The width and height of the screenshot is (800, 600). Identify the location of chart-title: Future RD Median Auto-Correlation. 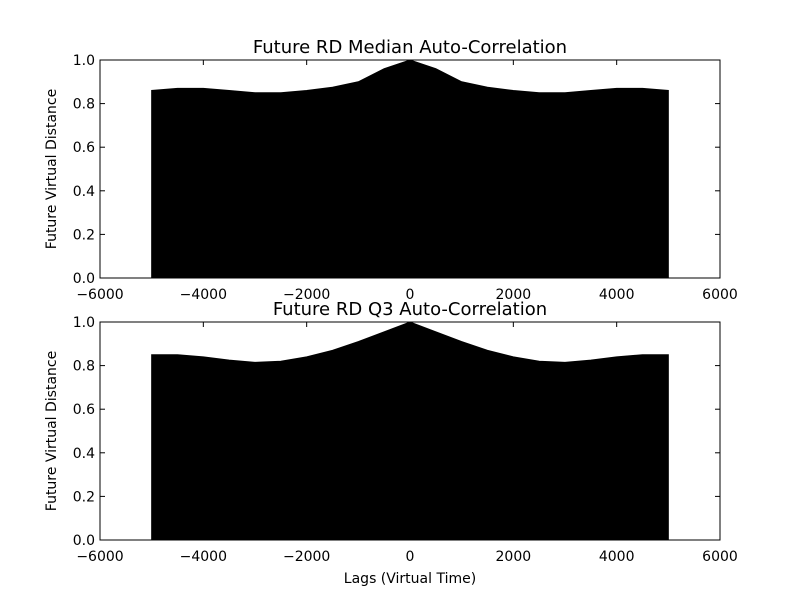
(410, 47).